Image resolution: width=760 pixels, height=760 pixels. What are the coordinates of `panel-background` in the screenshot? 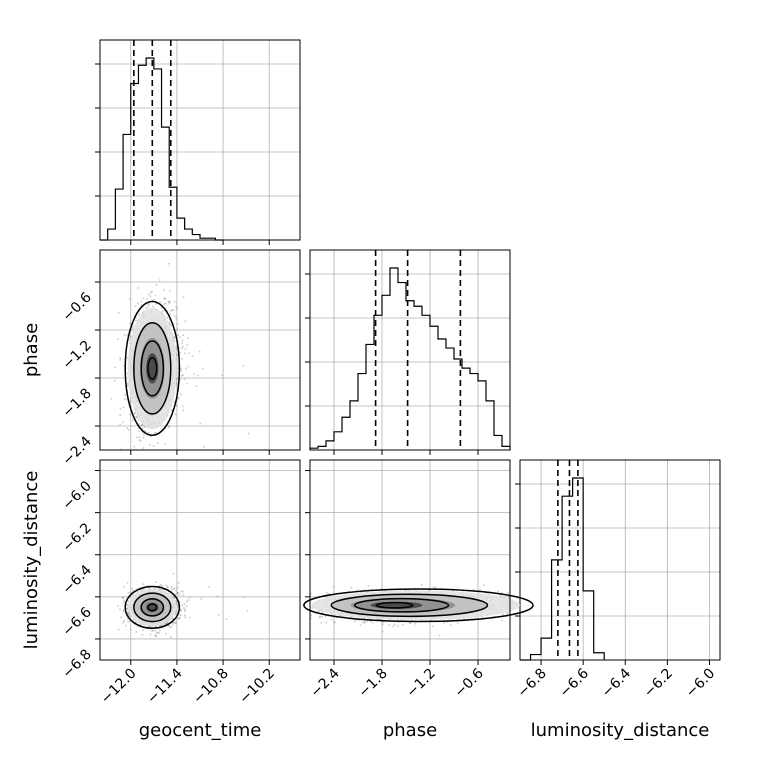 It's located at (620, 560).